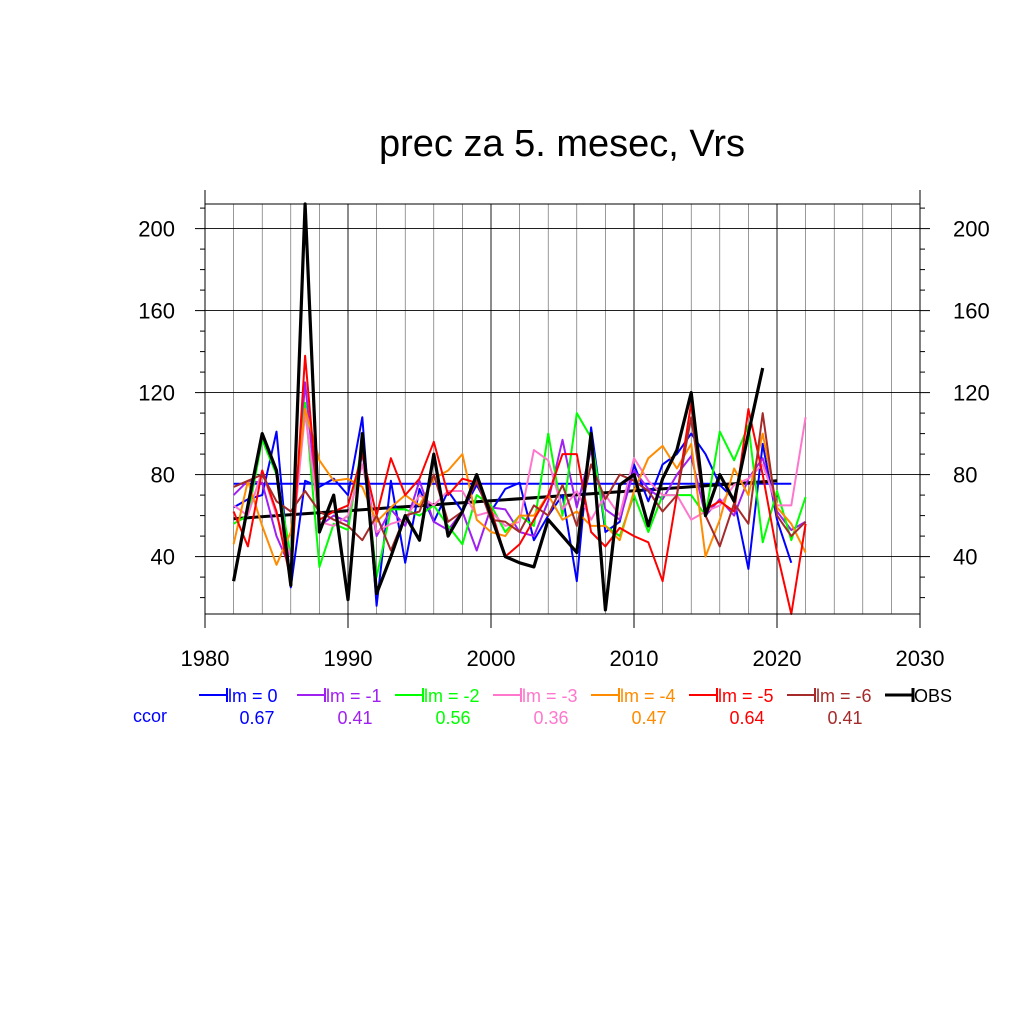 The image size is (1024, 1024). What do you see at coordinates (348, 658) in the screenshot?
I see `x-tick-label: 1990` at bounding box center [348, 658].